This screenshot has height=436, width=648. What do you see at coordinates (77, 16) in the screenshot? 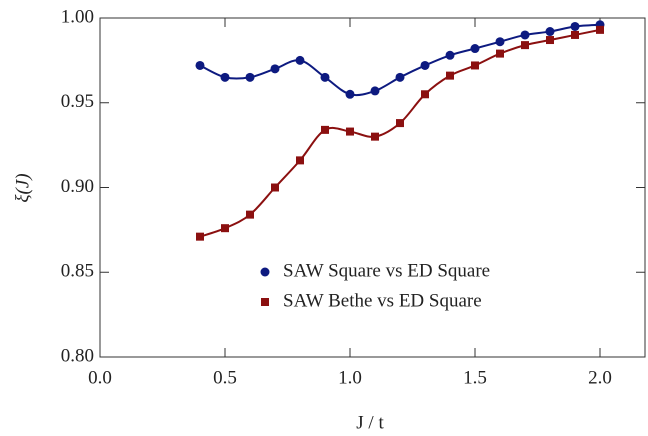
I see `y-tick-label: 1.00` at bounding box center [77, 16].